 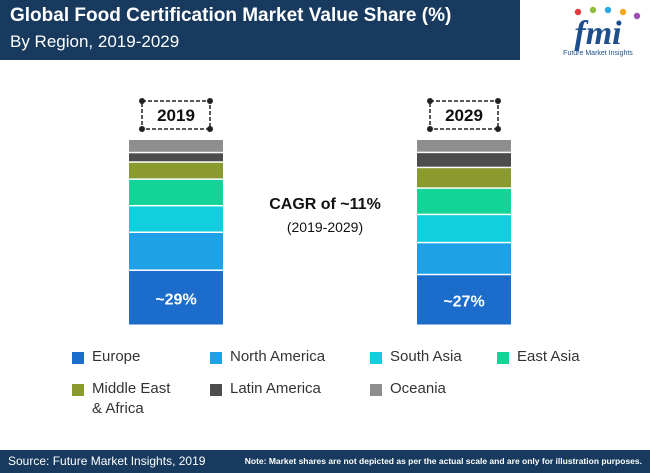 I want to click on legend-label: South Asia, so click(x=426, y=356).